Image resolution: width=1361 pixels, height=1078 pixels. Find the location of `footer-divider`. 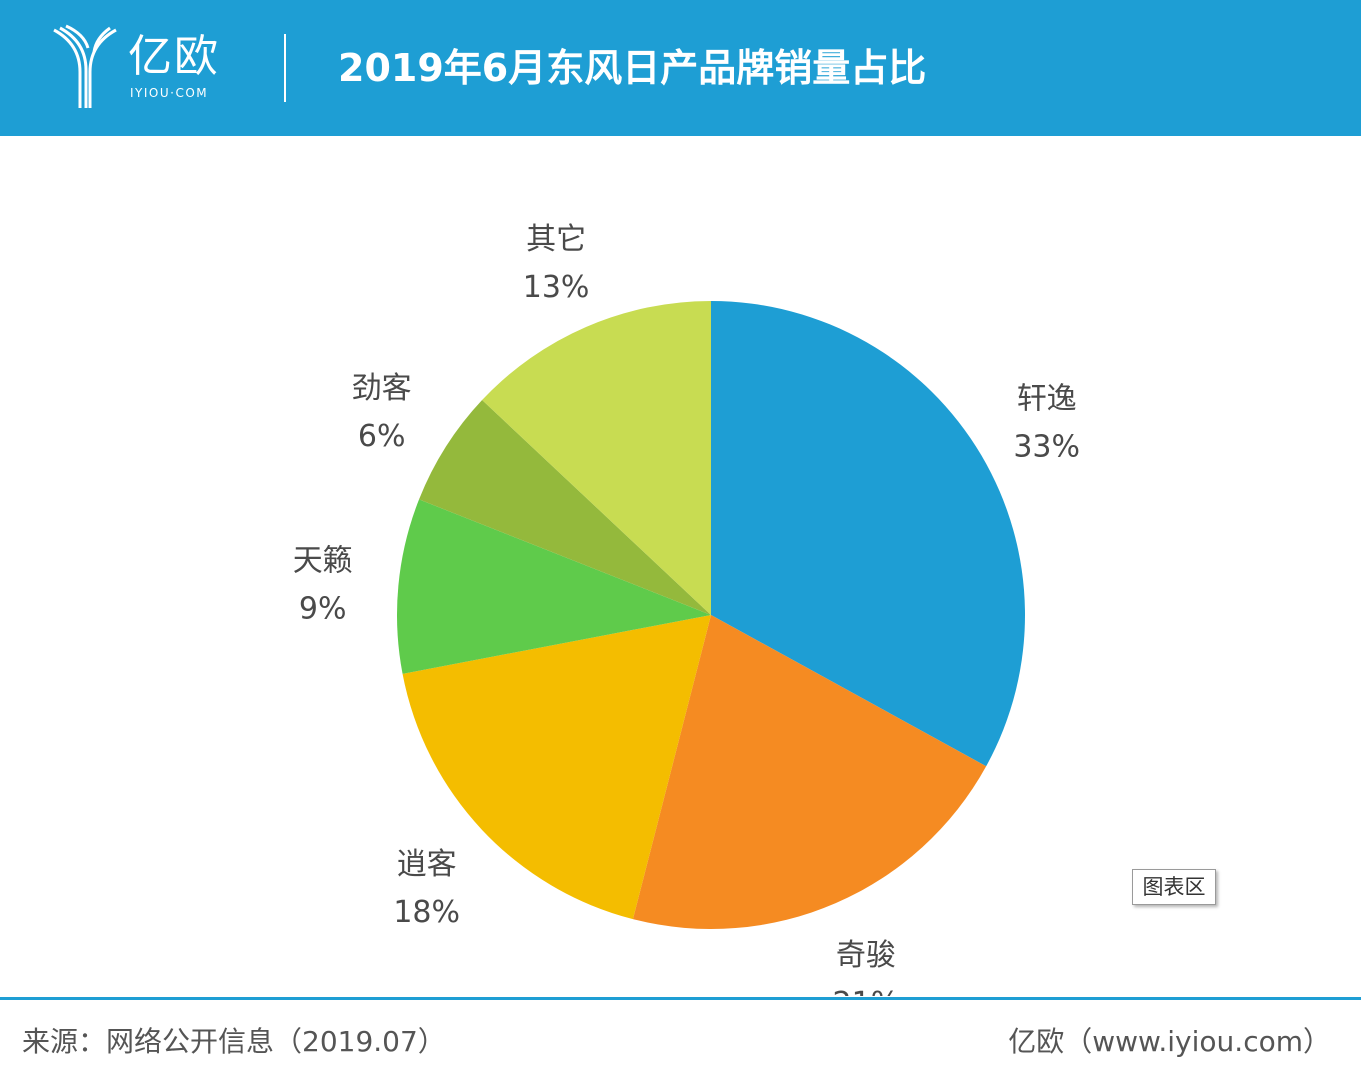

footer-divider is located at coordinates (680, 998).